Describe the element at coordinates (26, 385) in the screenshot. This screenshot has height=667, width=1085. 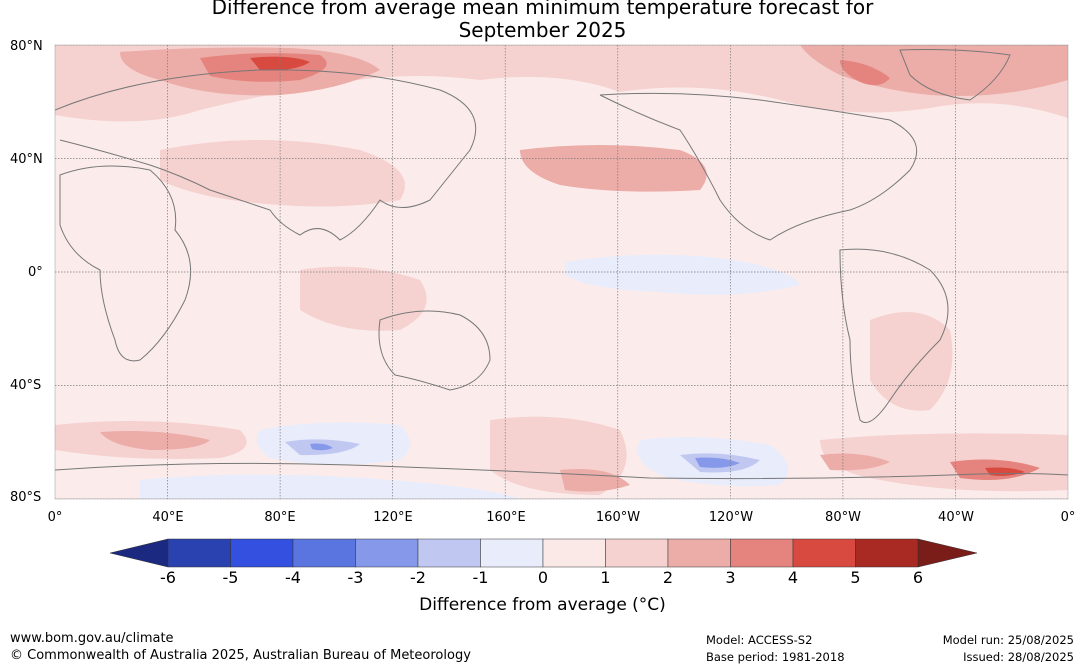
I see `lat-label-40s: 40°S` at that location.